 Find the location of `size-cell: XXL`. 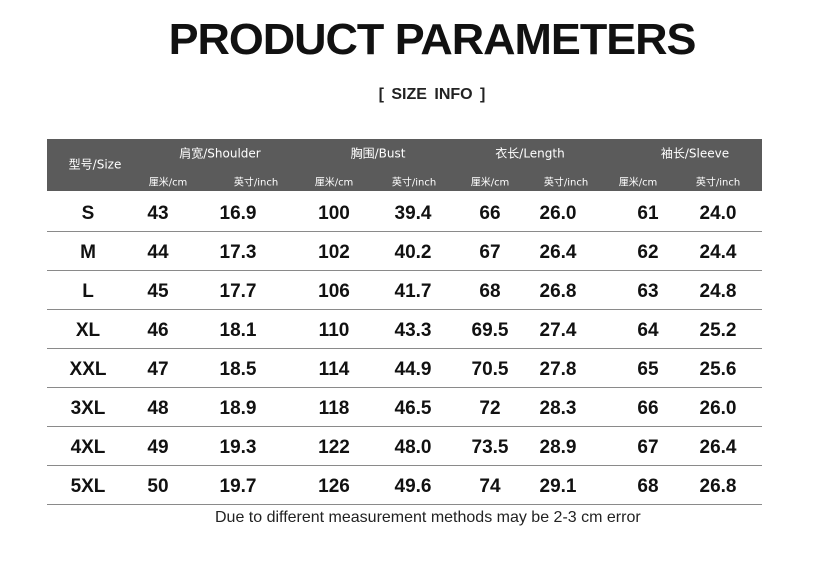

size-cell: XXL is located at coordinates (88, 369).